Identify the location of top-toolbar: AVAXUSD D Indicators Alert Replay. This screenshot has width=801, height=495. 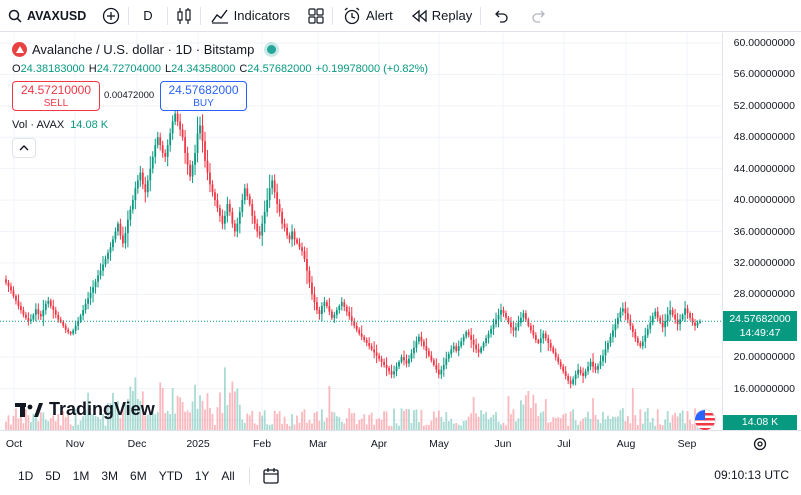
(400, 16).